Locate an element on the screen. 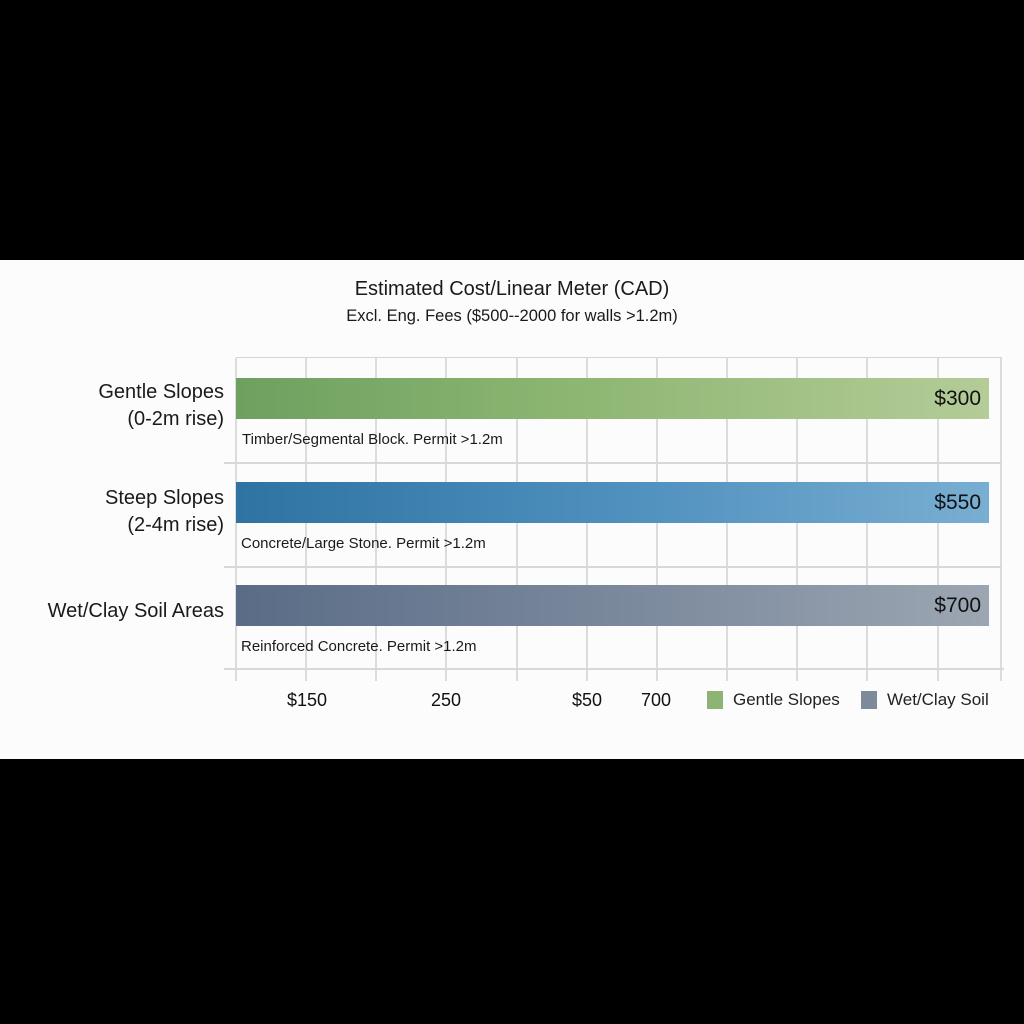  legend-item-wet-clay-soil: Wet/Clay Soil is located at coordinates (925, 700).